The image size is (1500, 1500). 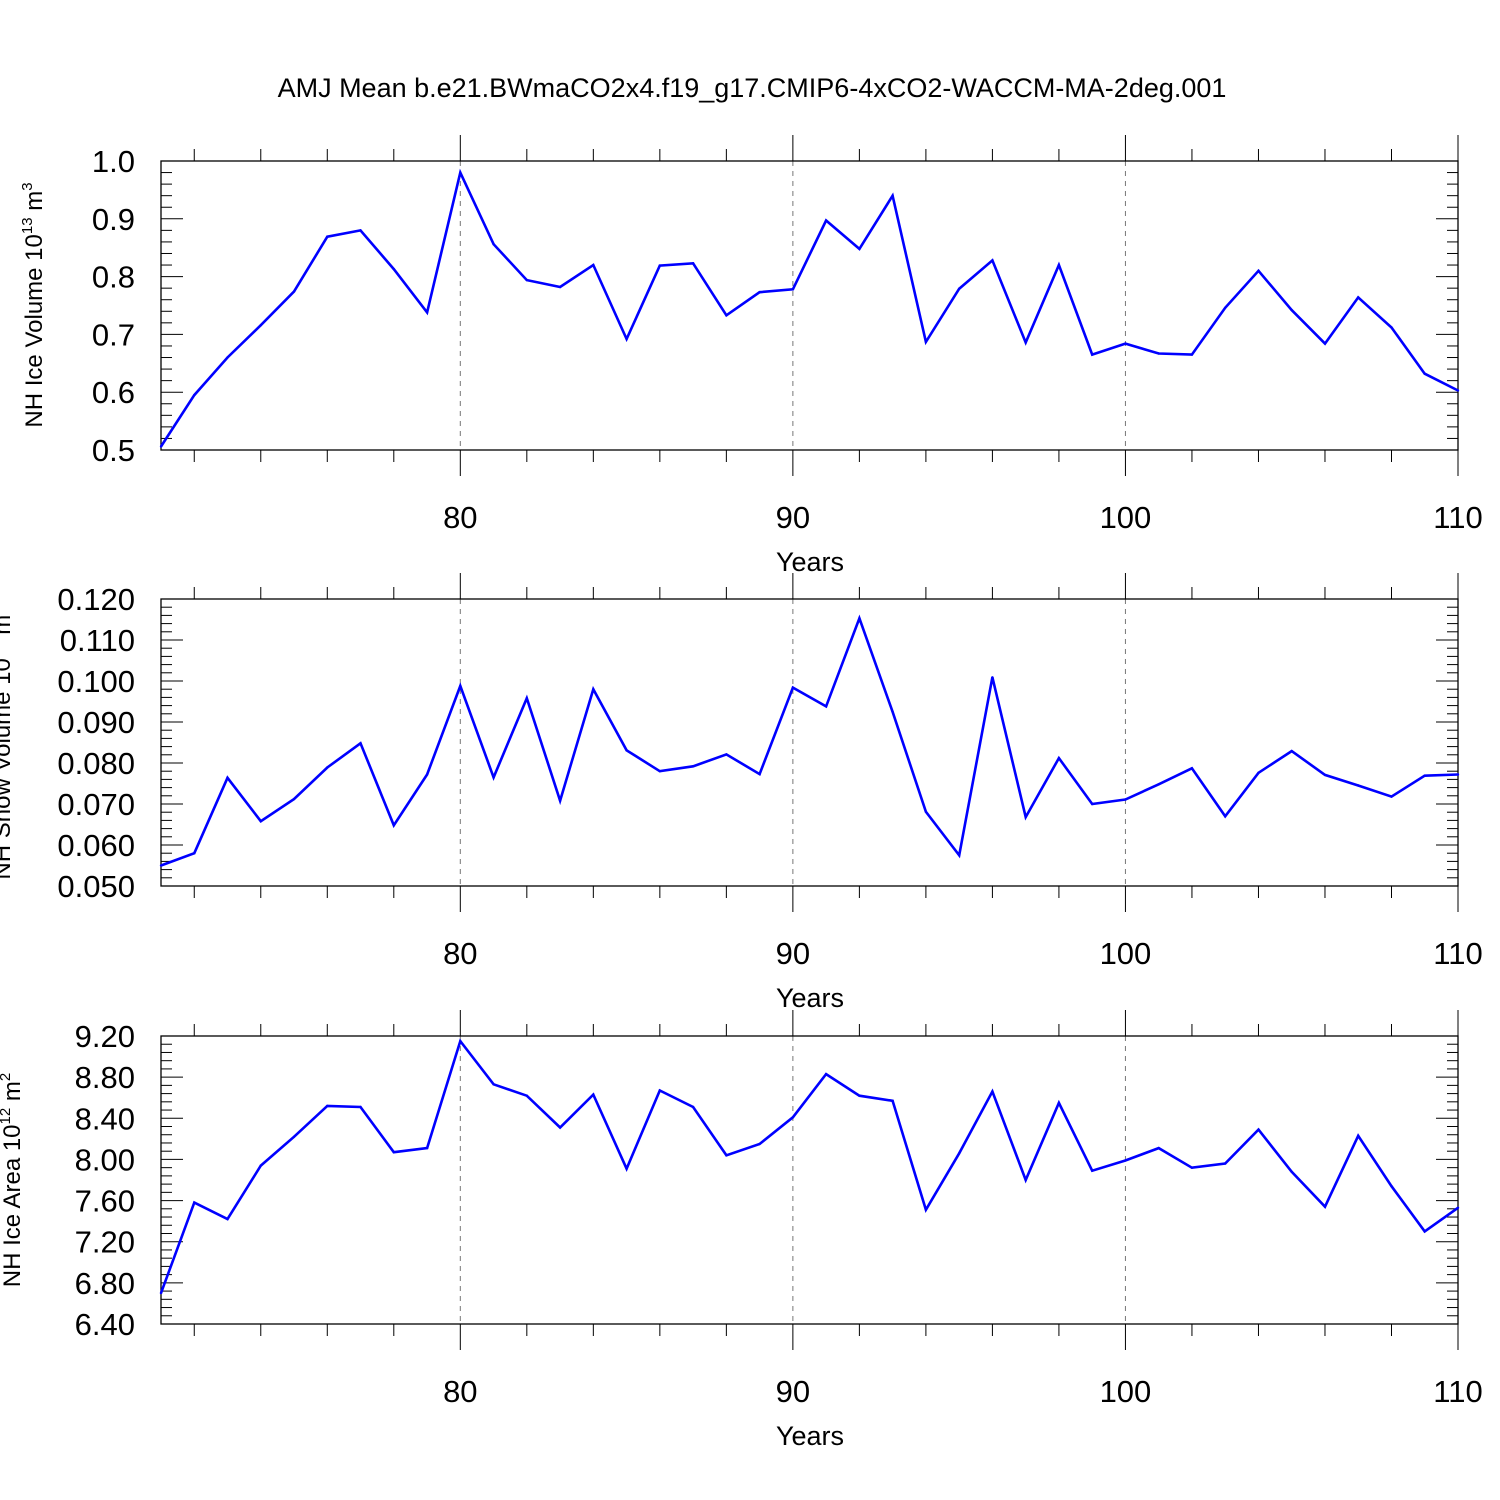 What do you see at coordinates (96, 681) in the screenshot?
I see `y-tick-label: 0.100` at bounding box center [96, 681].